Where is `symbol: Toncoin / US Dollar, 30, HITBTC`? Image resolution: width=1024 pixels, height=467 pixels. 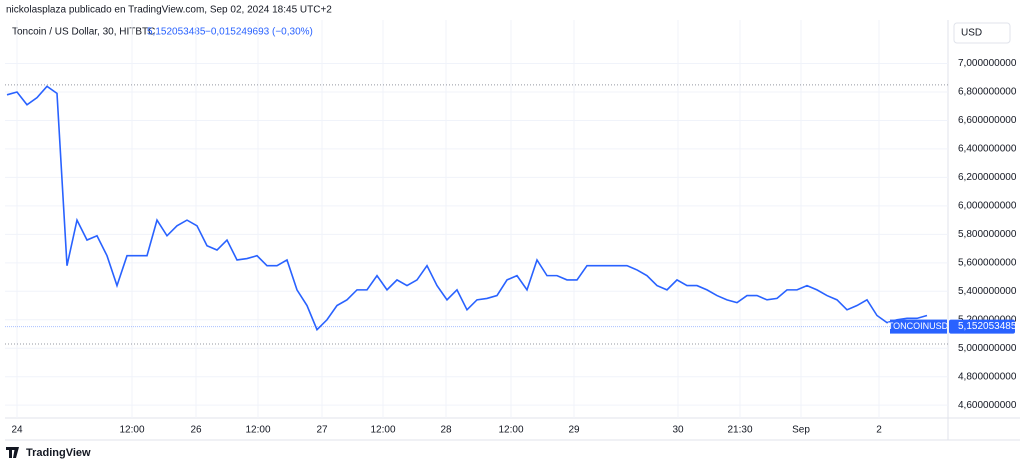
symbol: Toncoin / US Dollar, 30, HITBTC is located at coordinates (83, 32).